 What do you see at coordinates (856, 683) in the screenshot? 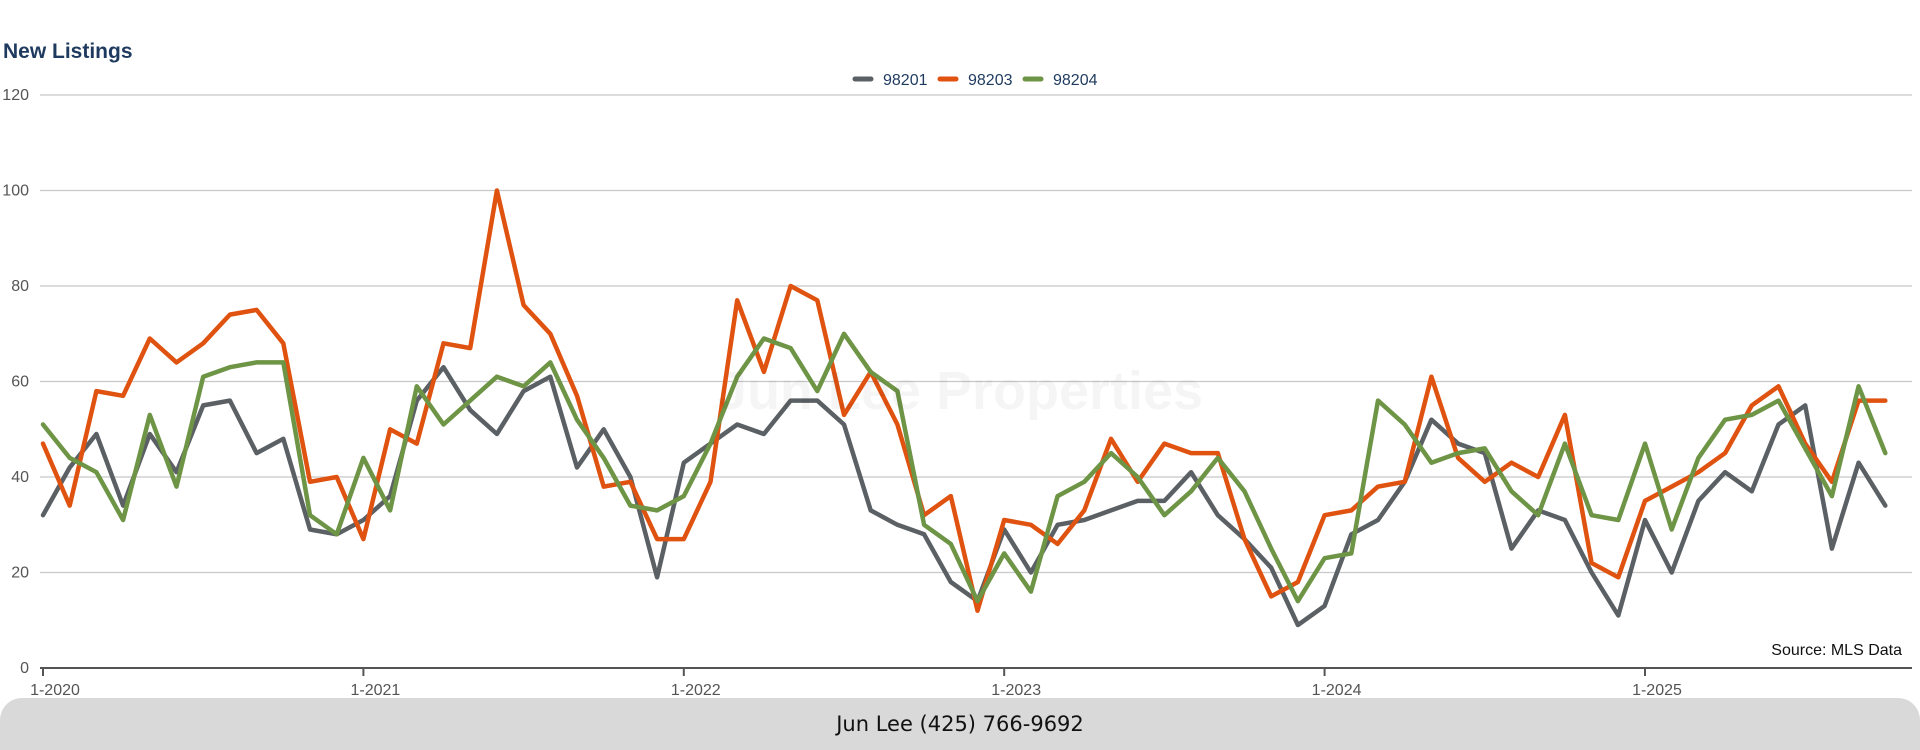
I see `x-axis-ticks: 1-2020 1-2021 1-2022 1-2023 1-2024 1-2025` at bounding box center [856, 683].